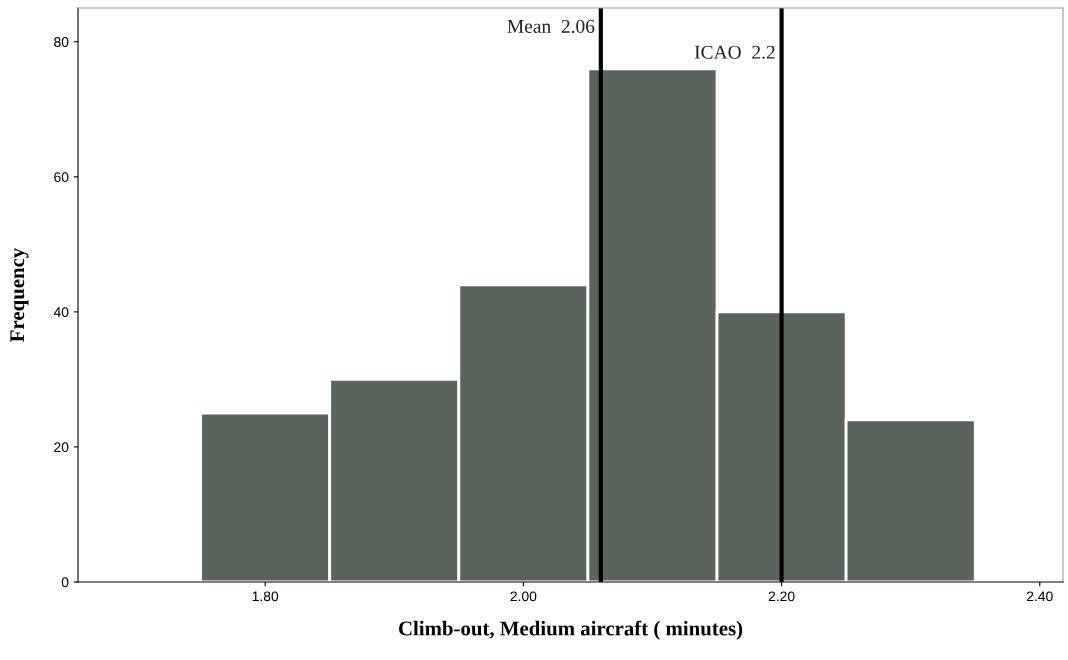 The image size is (1068, 660). I want to click on x-tick-label: 2.40, so click(1039, 596).